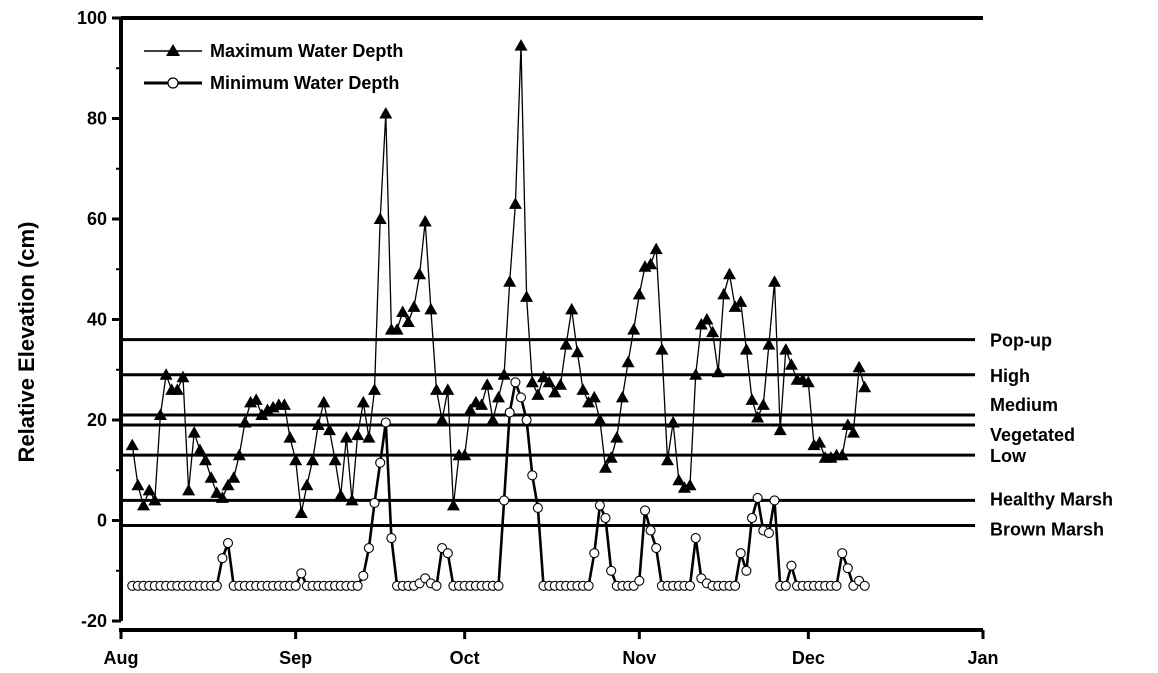  I want to click on y-tick-label: 60, so click(97, 219).